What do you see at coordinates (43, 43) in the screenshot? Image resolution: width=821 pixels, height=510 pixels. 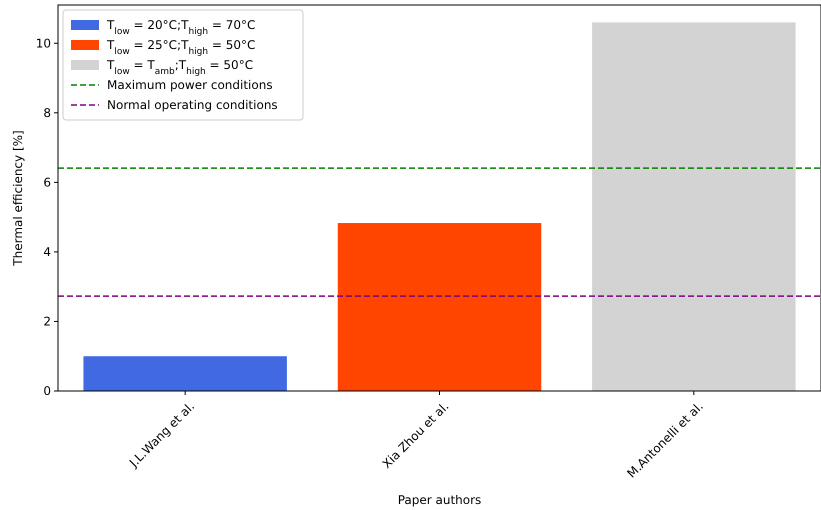 I see `y-tick-label: 10` at bounding box center [43, 43].